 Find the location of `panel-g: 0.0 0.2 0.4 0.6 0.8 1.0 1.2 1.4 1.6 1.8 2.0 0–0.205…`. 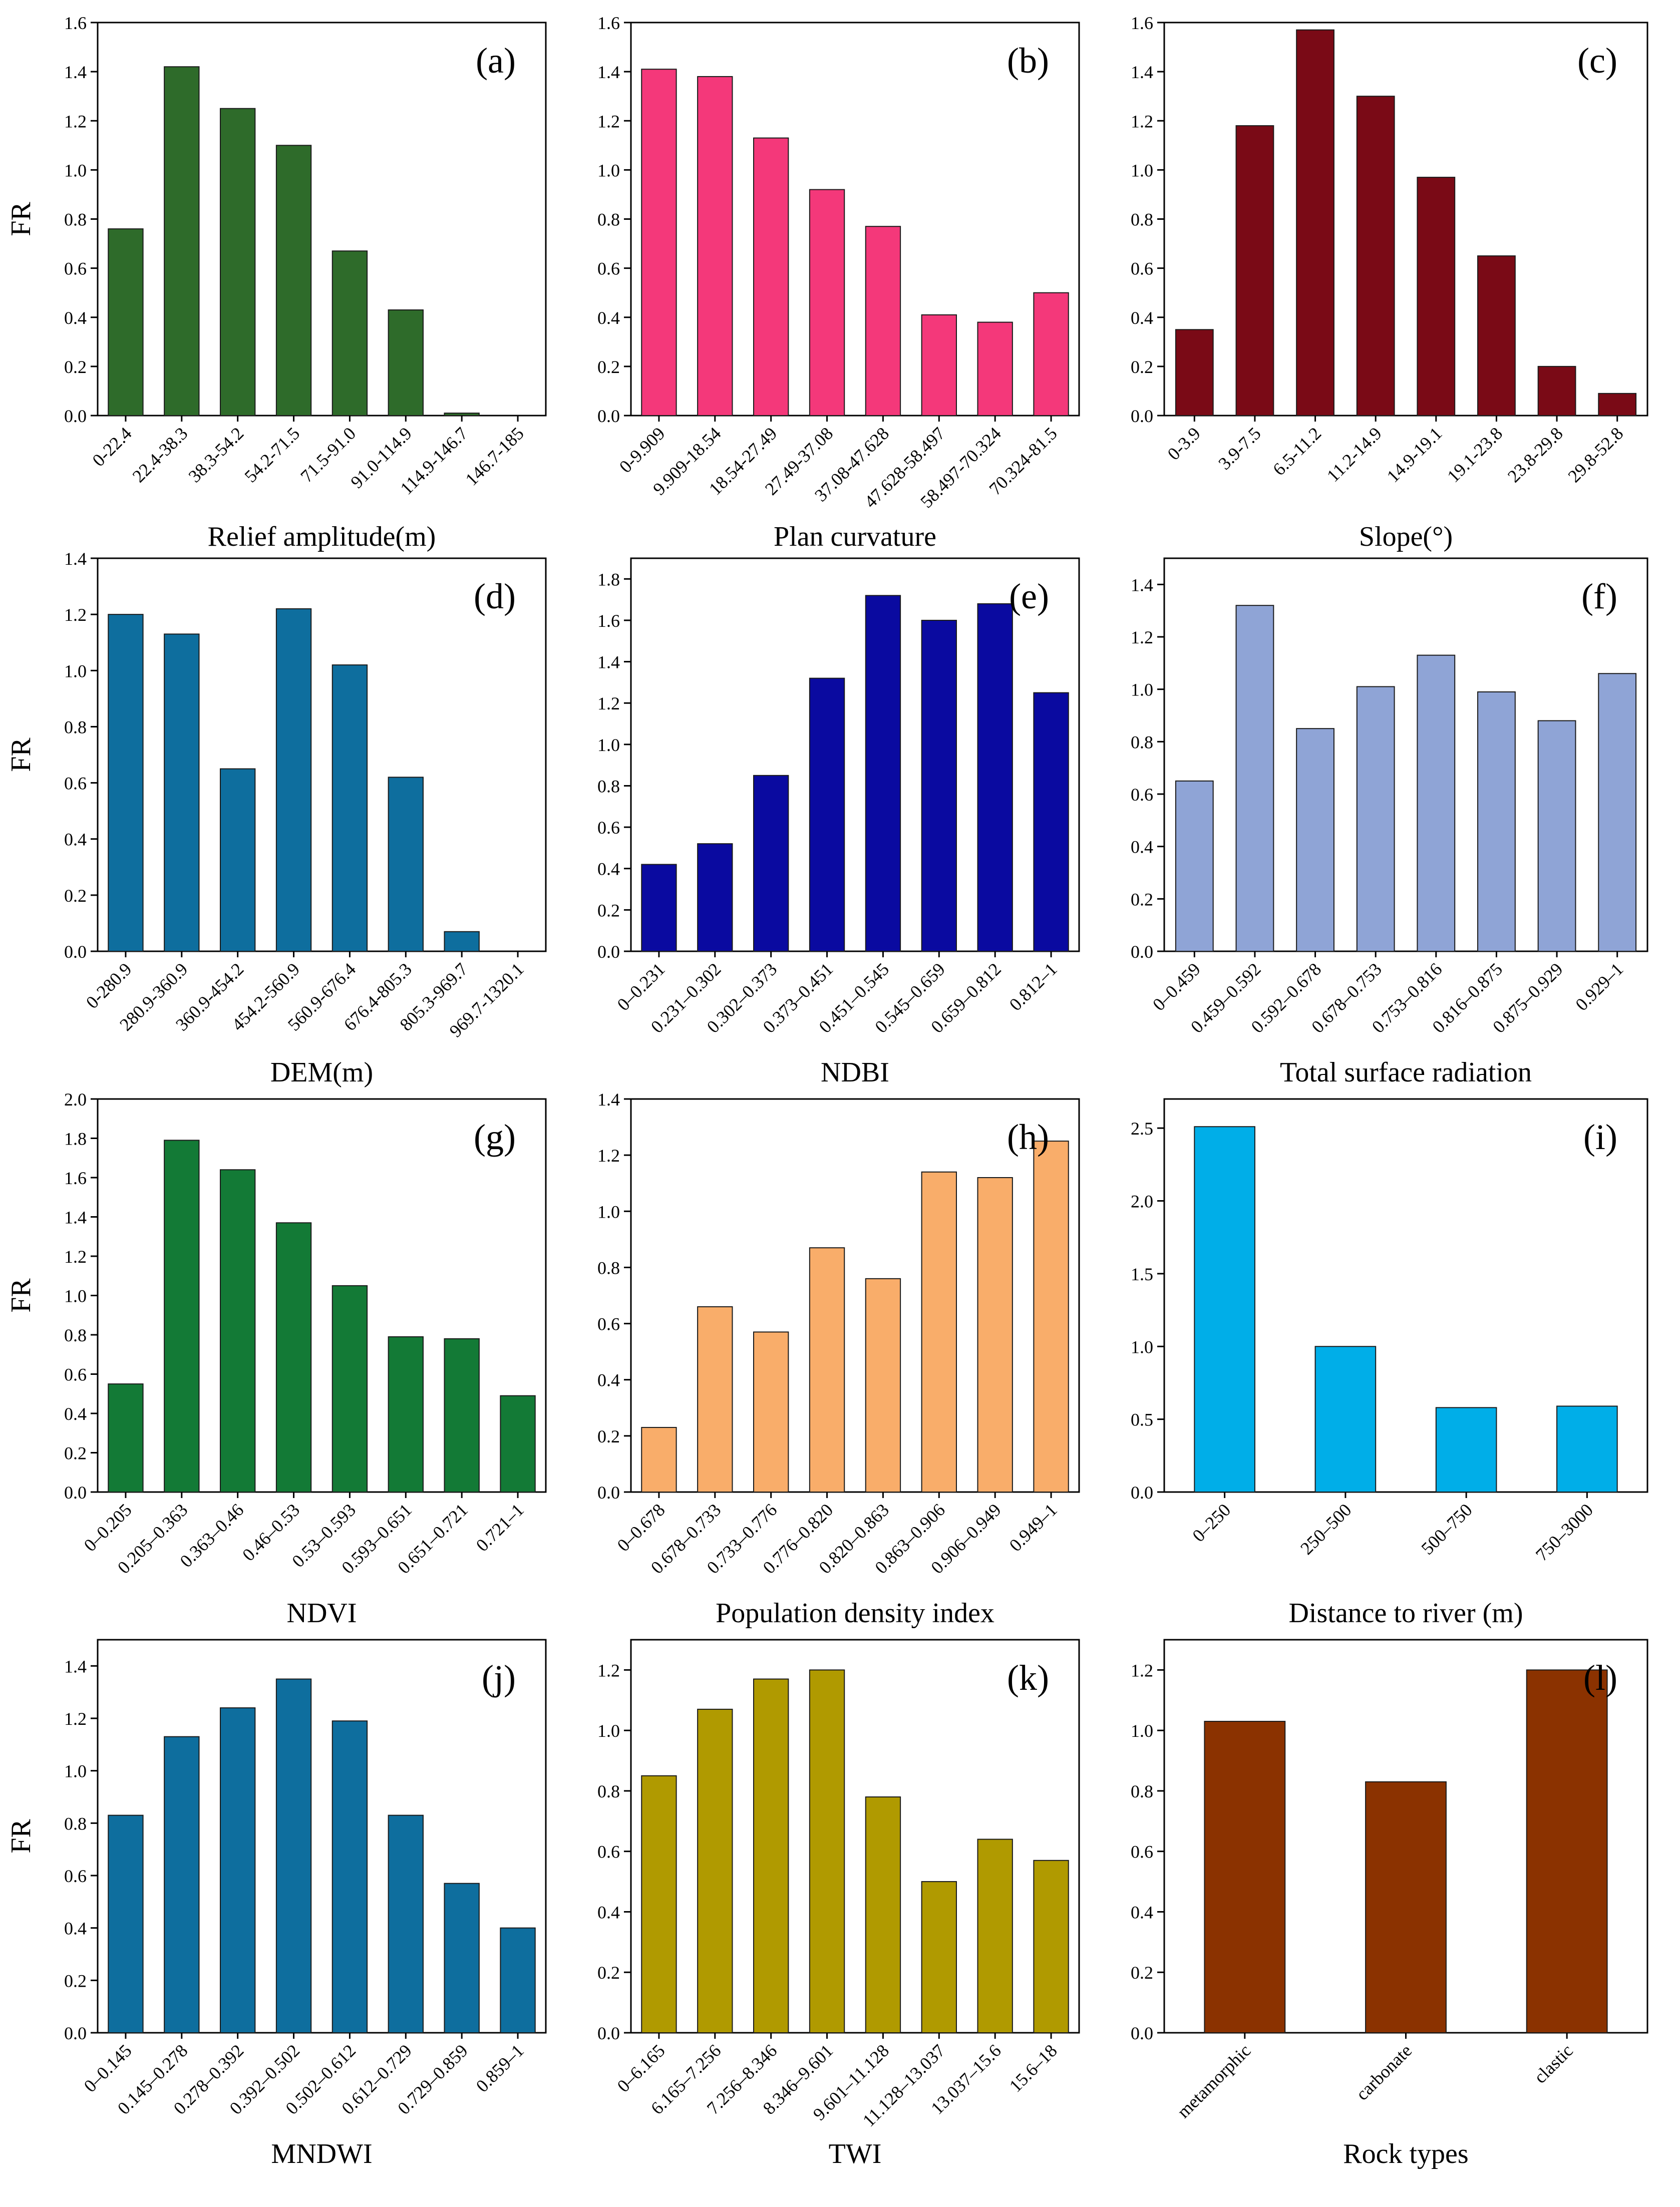

panel-g: 0.0 0.2 0.4 0.6 0.8 1.0 1.2 1.4 1.6 1.8 2.0 0–0.205… is located at coordinates (277, 1359).